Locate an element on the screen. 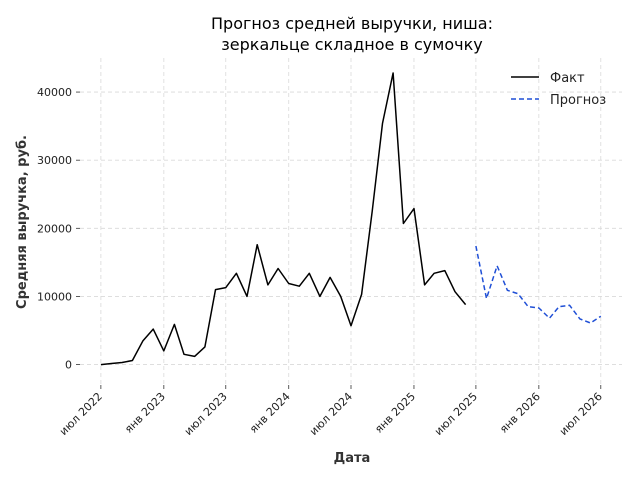 Image resolution: width=640 pixels, height=480 pixels. chart-title-line-1: Прогноз средней выручки, ниша: is located at coordinates (352, 23).